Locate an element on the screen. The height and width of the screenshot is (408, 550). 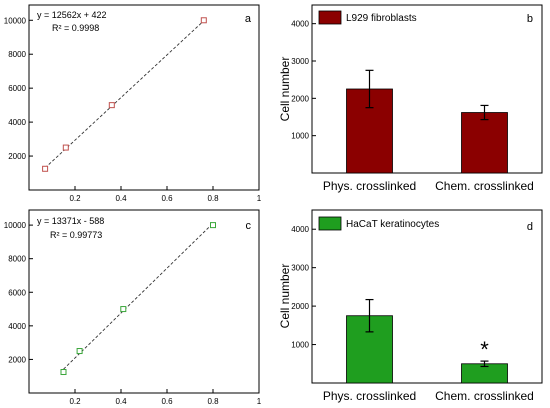
panel-letter: b is located at coordinates (530, 19).